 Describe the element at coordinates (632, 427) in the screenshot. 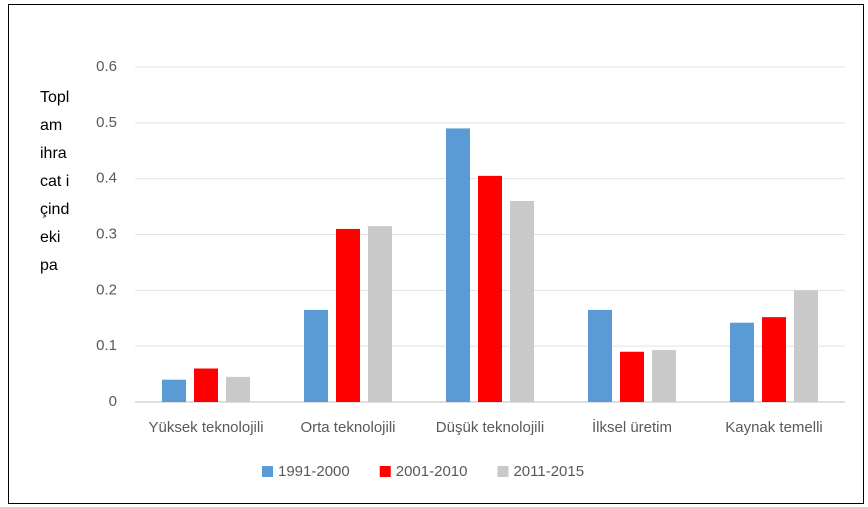

I see `x-tick-label: İlksel üretim` at that location.